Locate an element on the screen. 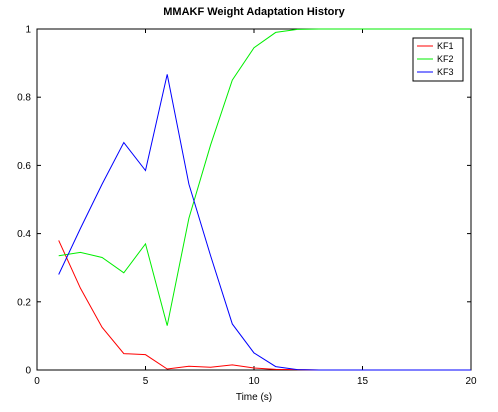 The image size is (498, 412). y-tick-label: 0.2 is located at coordinates (24, 302).